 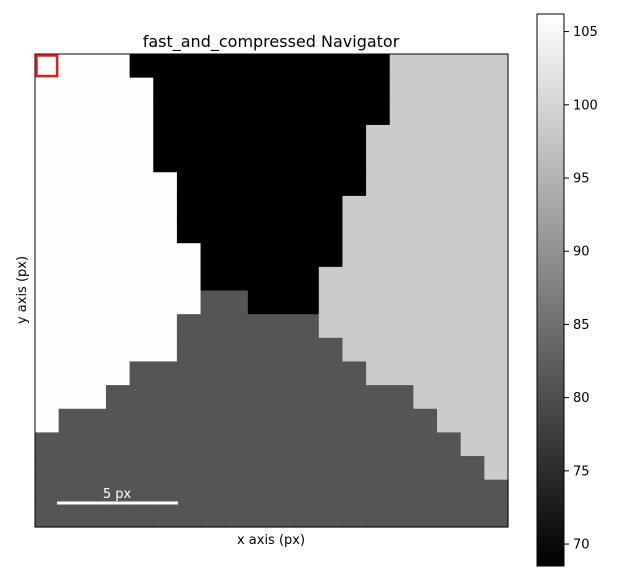 I want to click on colorbar-tick-label: 90, so click(x=581, y=252).